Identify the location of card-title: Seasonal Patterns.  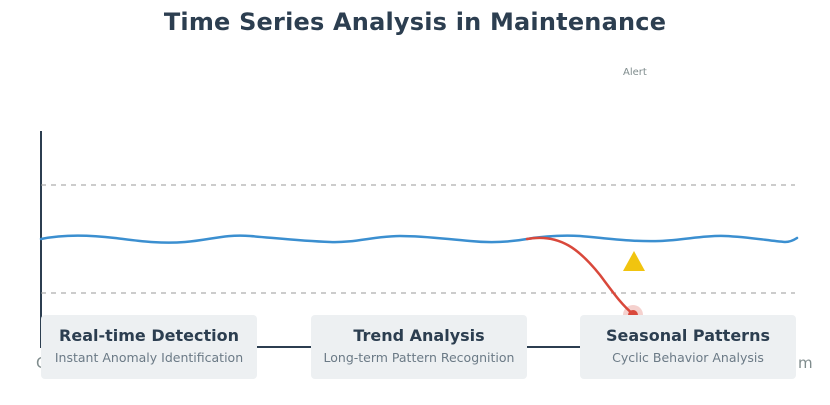
(688, 335).